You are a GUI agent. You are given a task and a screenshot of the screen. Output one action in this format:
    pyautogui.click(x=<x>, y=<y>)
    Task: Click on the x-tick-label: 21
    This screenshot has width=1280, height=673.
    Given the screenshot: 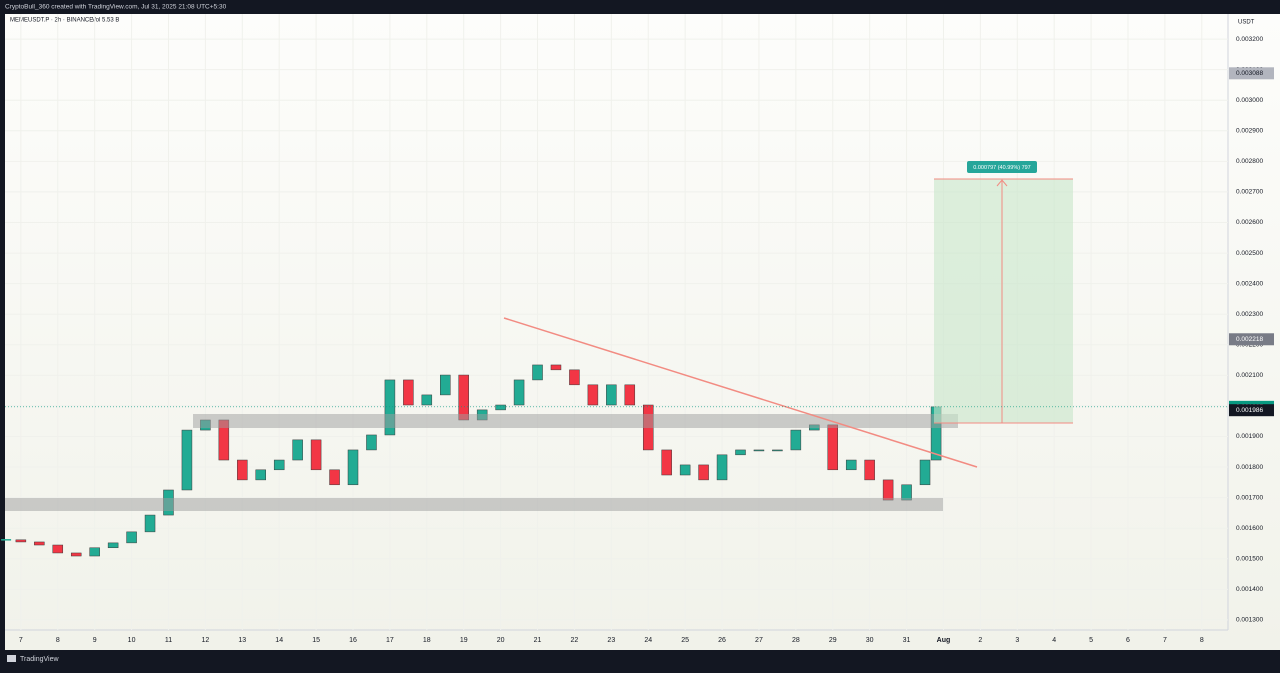 What is the action you would take?
    pyautogui.click(x=538, y=640)
    